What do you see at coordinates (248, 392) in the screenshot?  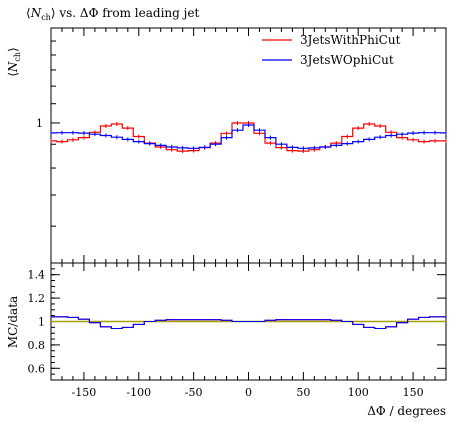 I see `x-tick-label: 0` at bounding box center [248, 392].